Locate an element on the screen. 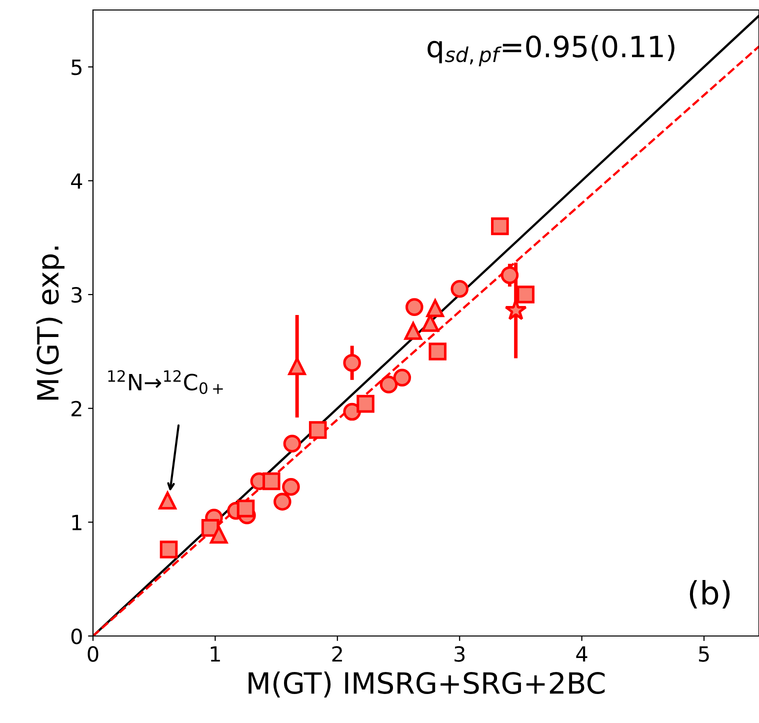  y-tick-label: 3 is located at coordinates (77, 295).